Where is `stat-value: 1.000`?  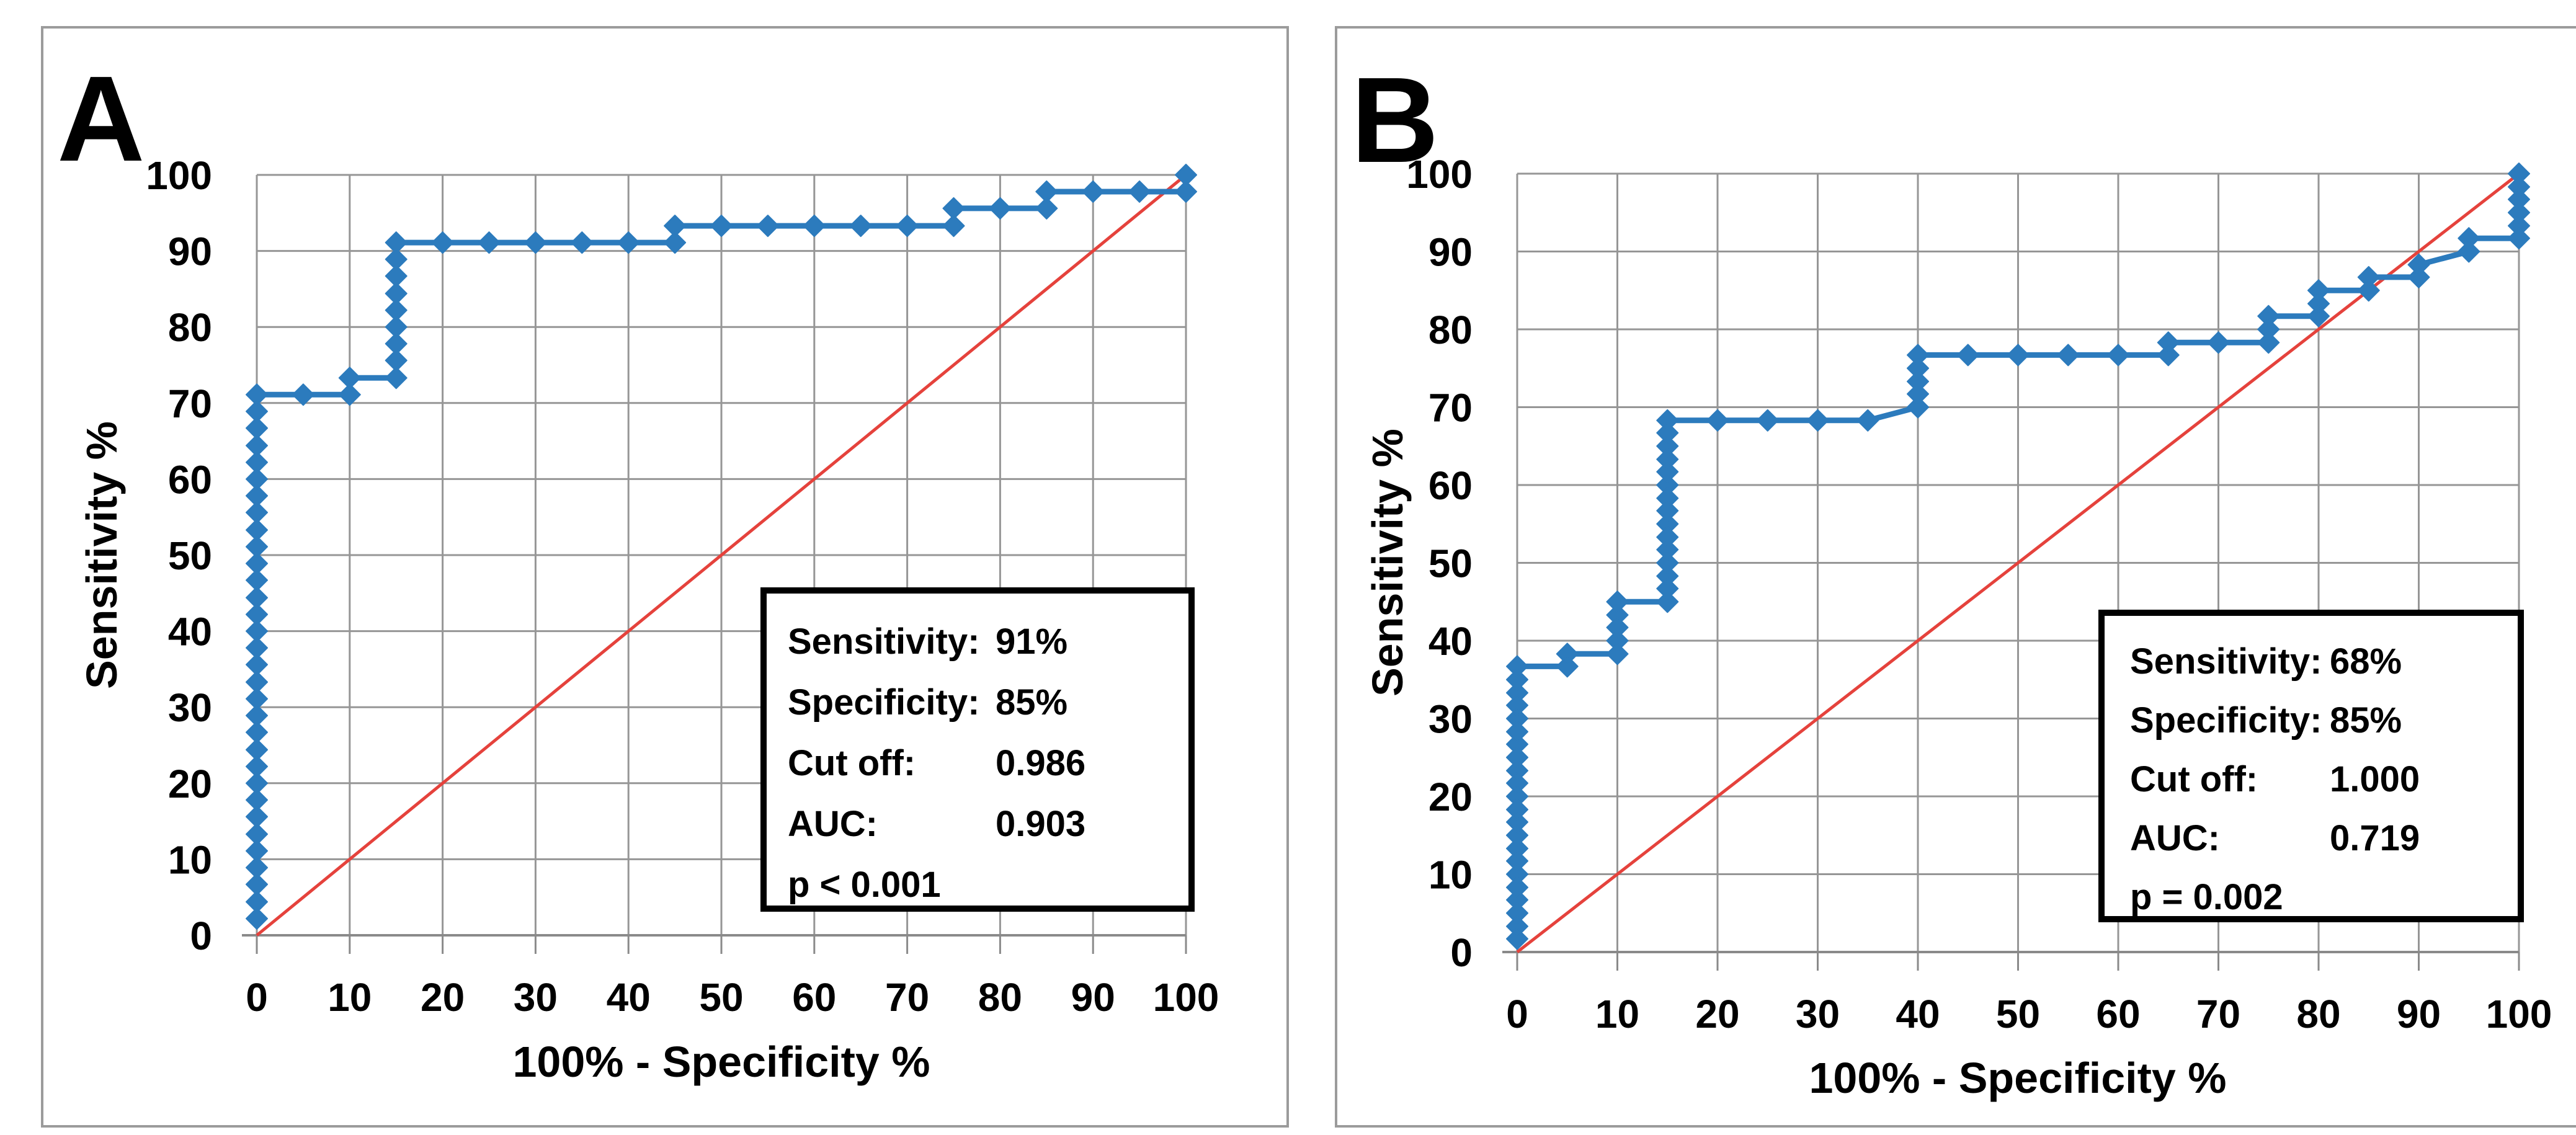
stat-value: 1.000 is located at coordinates (2375, 779).